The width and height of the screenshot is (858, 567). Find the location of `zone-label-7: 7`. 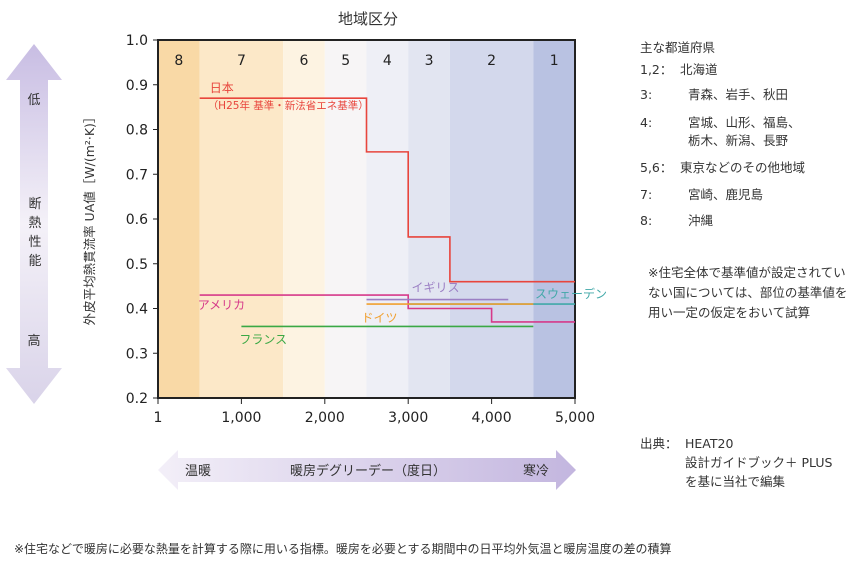

zone-label-7: 7 is located at coordinates (241, 61).